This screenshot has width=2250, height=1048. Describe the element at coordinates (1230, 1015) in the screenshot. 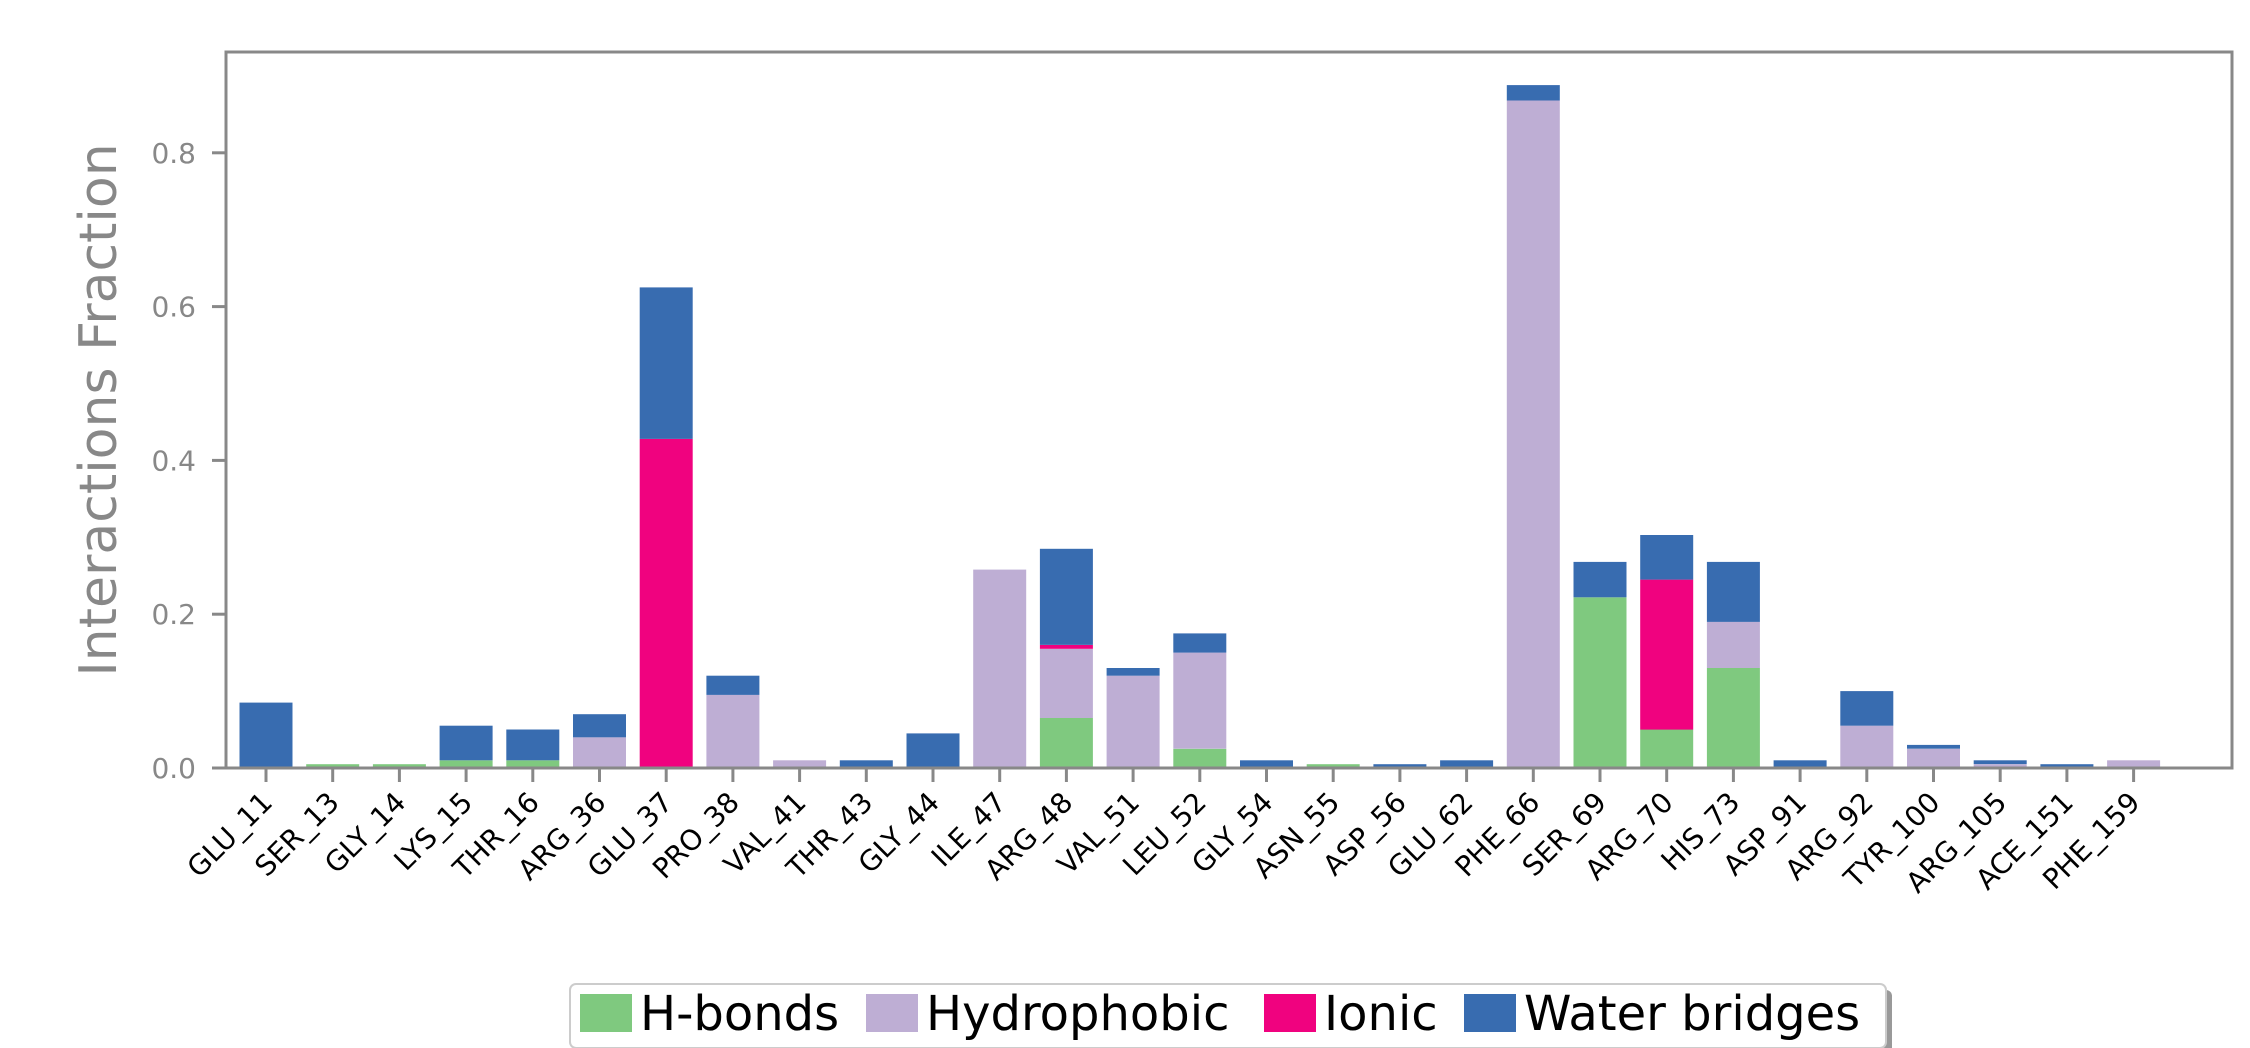

I see `legend: H-bonds Hydrophobic Ionic Water bridges` at that location.